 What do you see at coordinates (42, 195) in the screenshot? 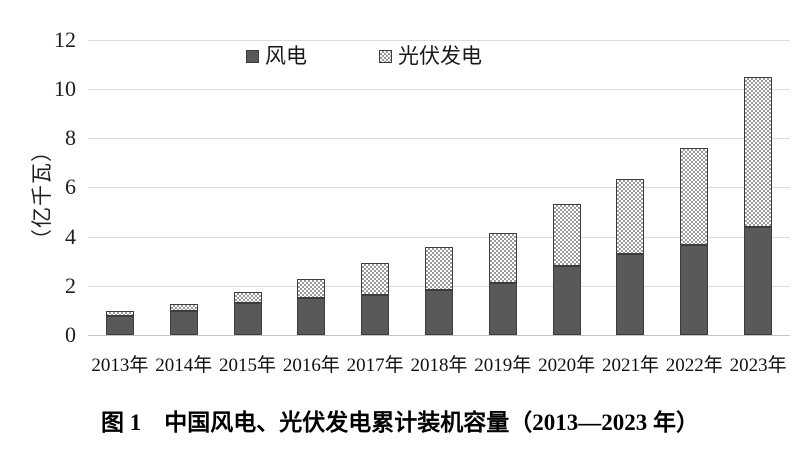
I see `y-axis-title: （亿千瓦）` at bounding box center [42, 195].